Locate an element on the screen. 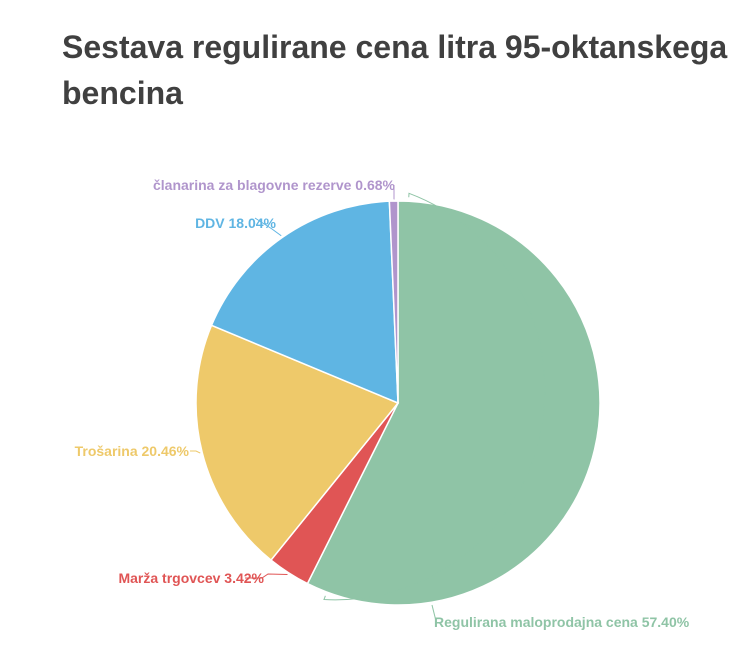 This screenshot has width=748, height=645. slice-label-3: DDV 18.04% is located at coordinates (235, 223).